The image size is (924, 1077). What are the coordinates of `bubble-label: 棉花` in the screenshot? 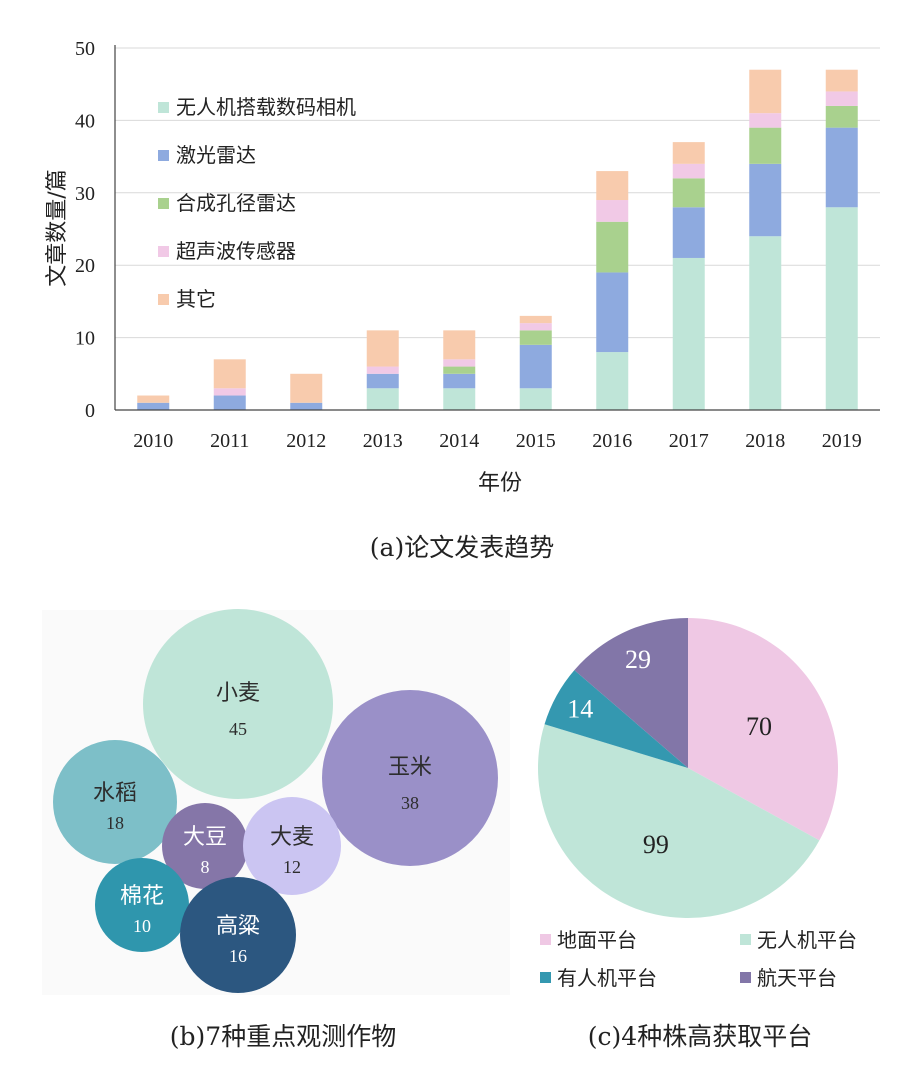 It's located at (142, 896).